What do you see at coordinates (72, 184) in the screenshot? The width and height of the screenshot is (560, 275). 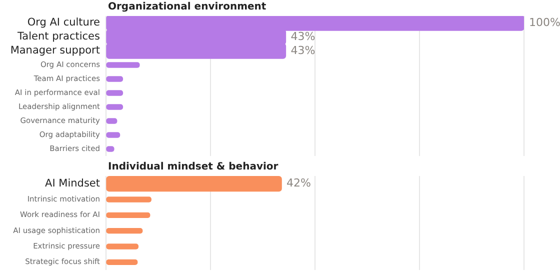 I see `y-tick-label: AI Mindset` at bounding box center [72, 184].